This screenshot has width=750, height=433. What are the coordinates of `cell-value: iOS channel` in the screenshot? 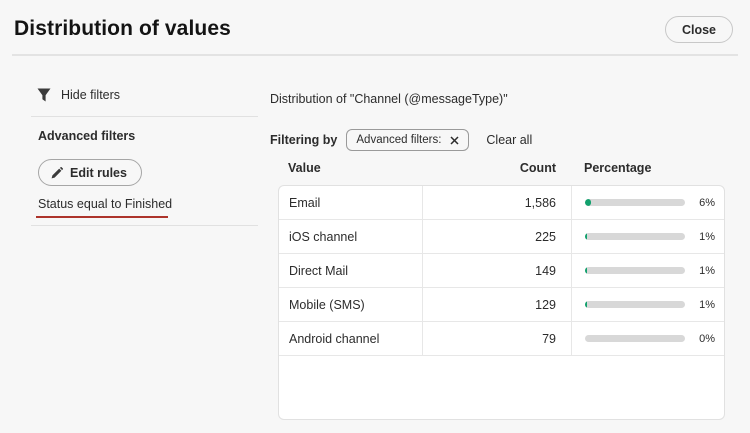 It's located at (351, 236).